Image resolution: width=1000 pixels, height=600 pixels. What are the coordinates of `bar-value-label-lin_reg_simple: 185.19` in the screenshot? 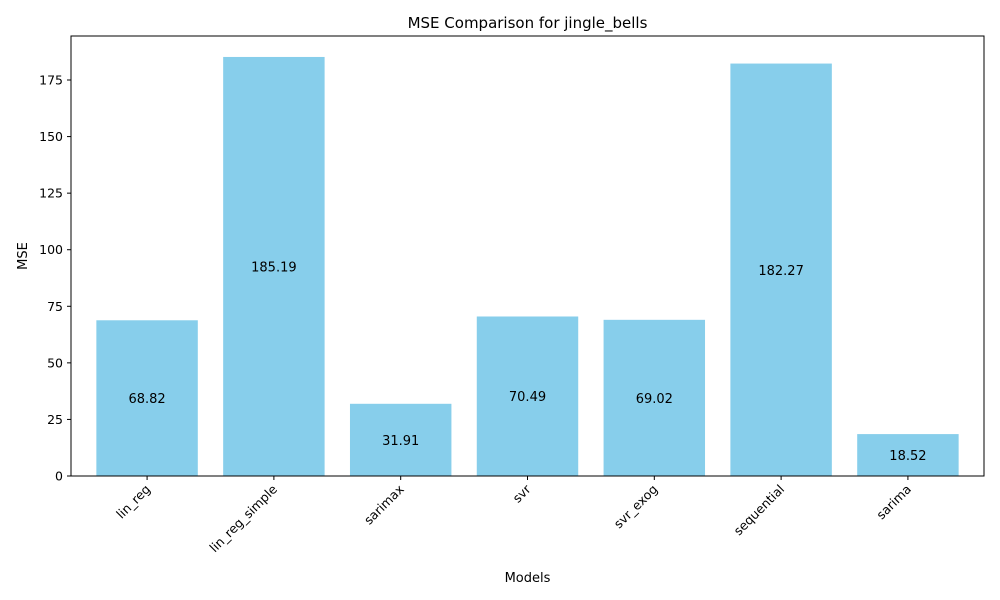 It's located at (274, 267).